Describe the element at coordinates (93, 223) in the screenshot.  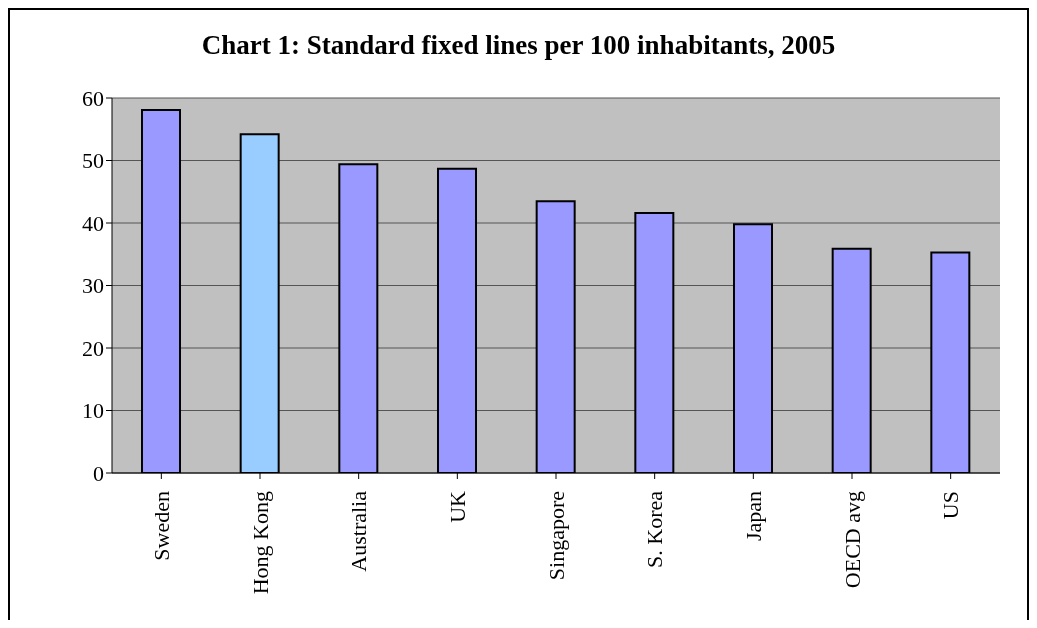
I see `y-tick-label: 40` at that location.